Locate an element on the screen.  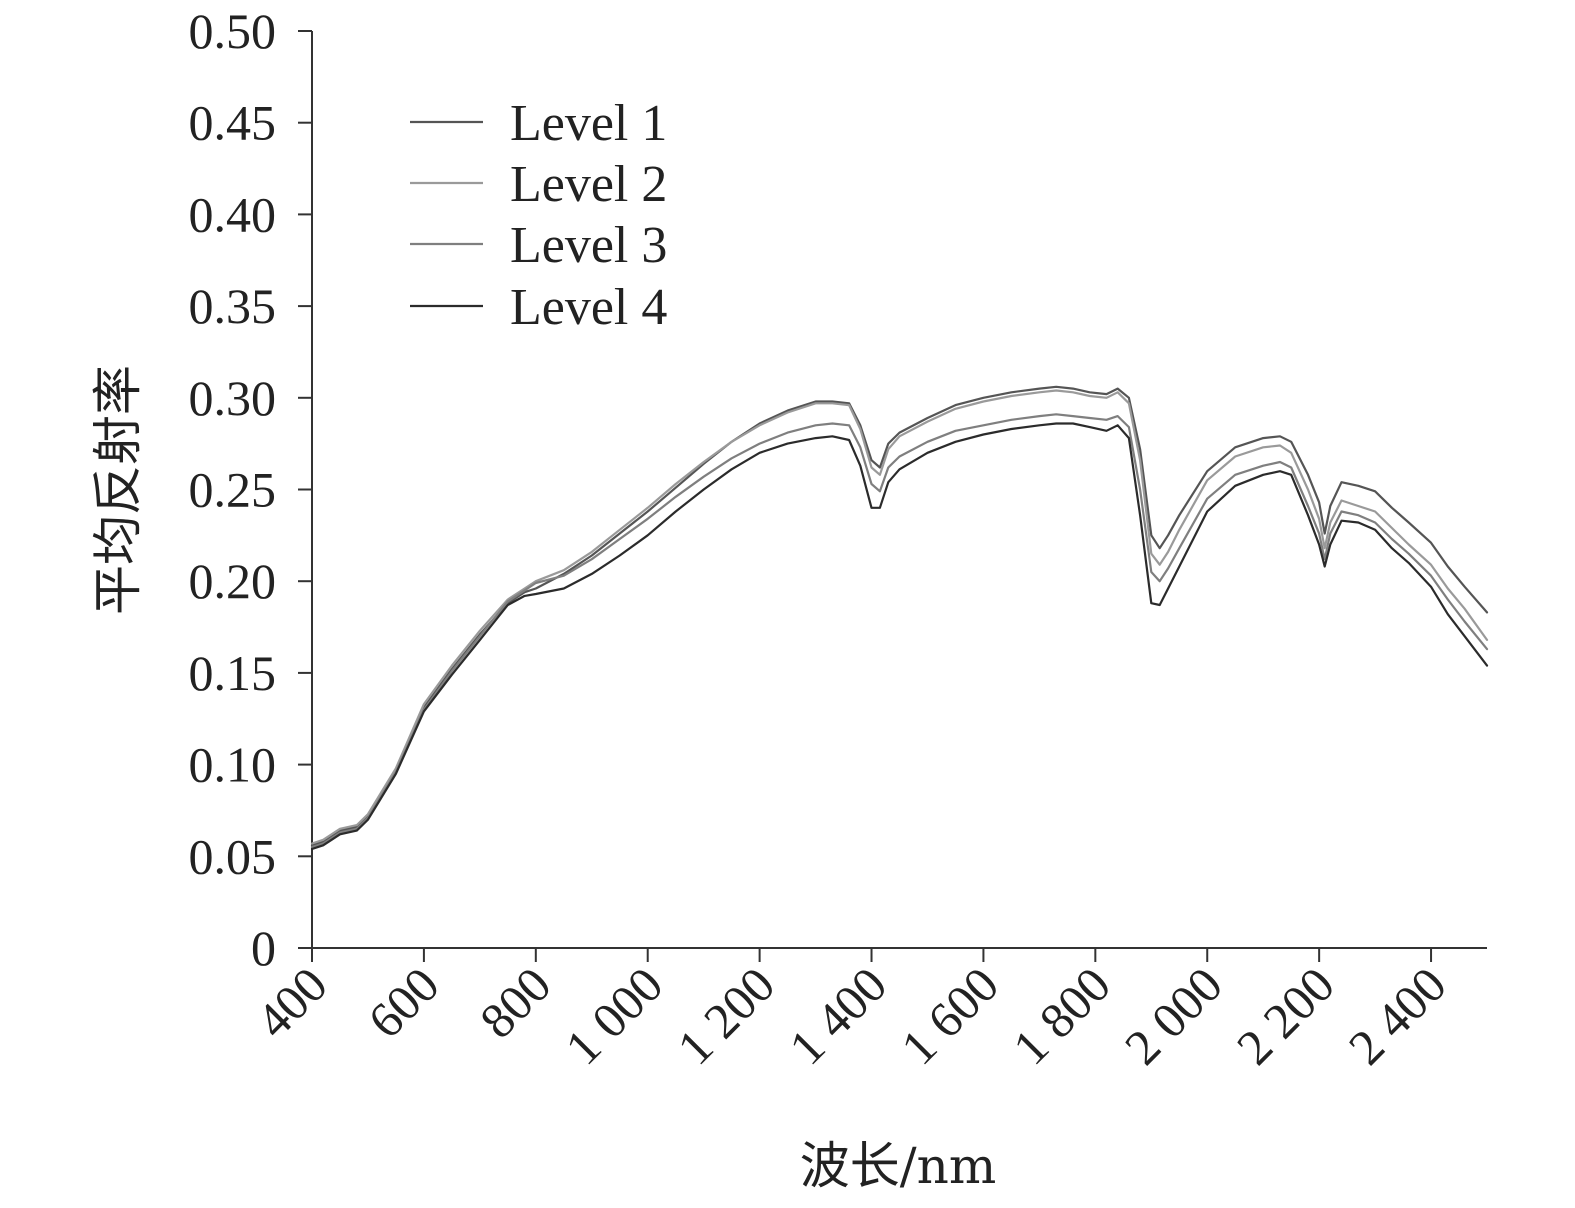
x-tick-label: 600 is located at coordinates (403, 1002).